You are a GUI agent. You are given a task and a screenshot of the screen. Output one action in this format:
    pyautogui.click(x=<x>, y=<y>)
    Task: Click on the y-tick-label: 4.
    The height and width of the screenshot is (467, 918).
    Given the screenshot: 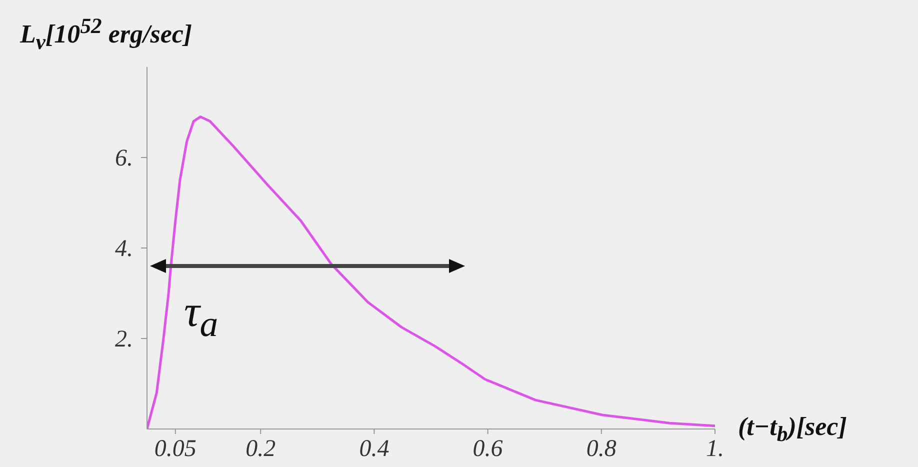 What is the action you would take?
    pyautogui.click(x=124, y=249)
    